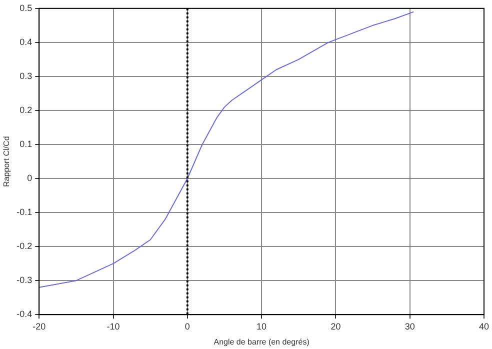 The width and height of the screenshot is (492, 349). What do you see at coordinates (483, 326) in the screenshot?
I see `x-tick-label: 40` at bounding box center [483, 326].